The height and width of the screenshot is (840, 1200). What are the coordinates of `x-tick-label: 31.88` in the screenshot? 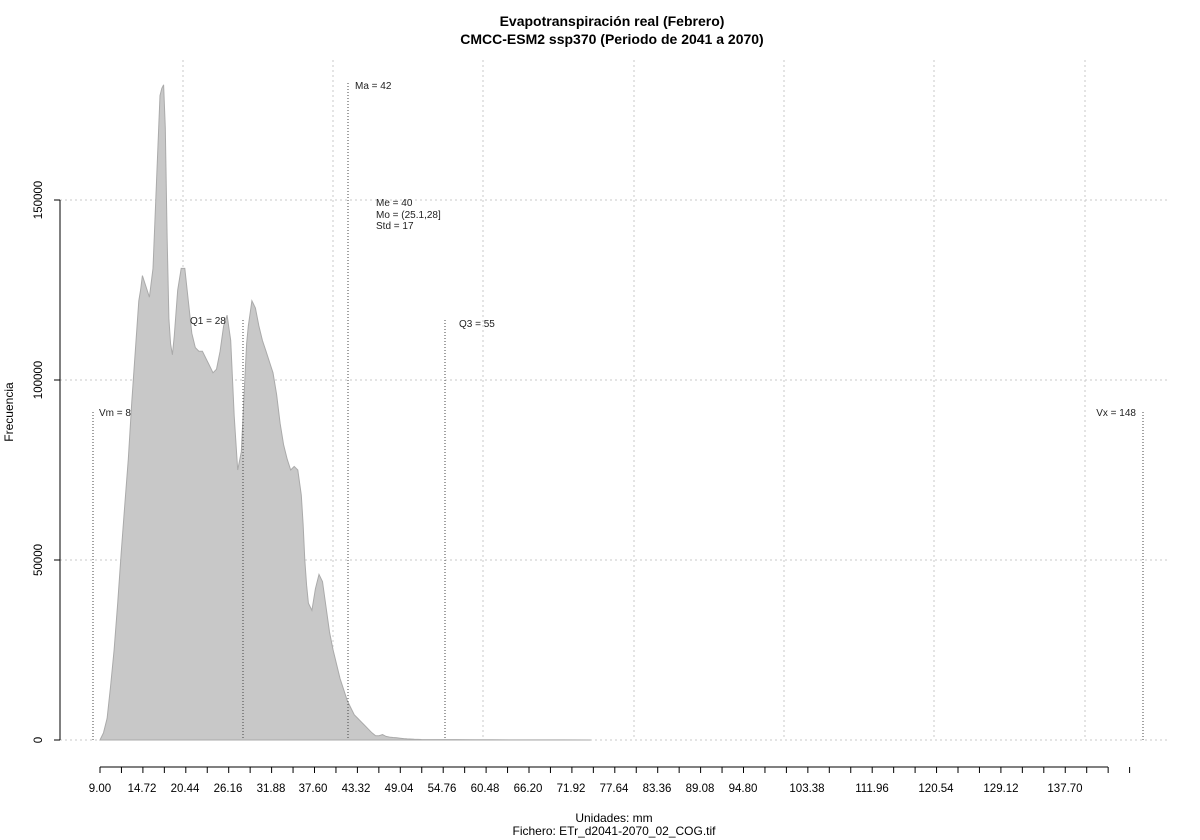 It's located at (271, 789).